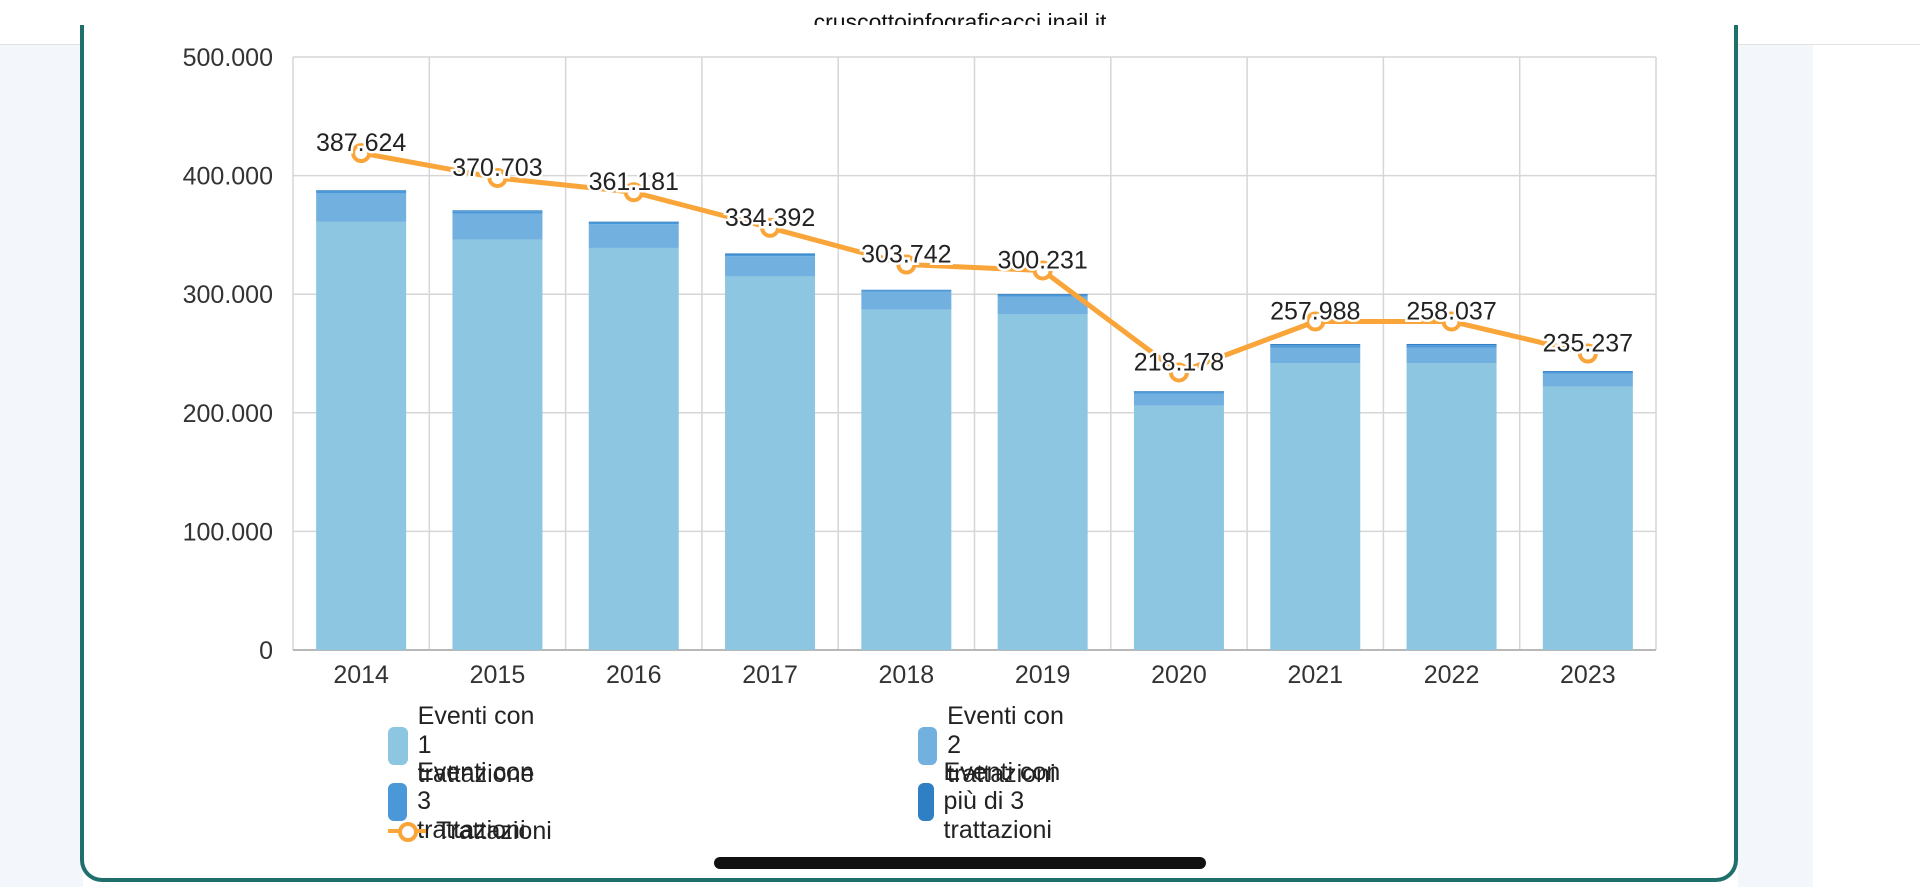  Describe the element at coordinates (1775, 466) in the screenshot. I see `page-background-right` at that location.